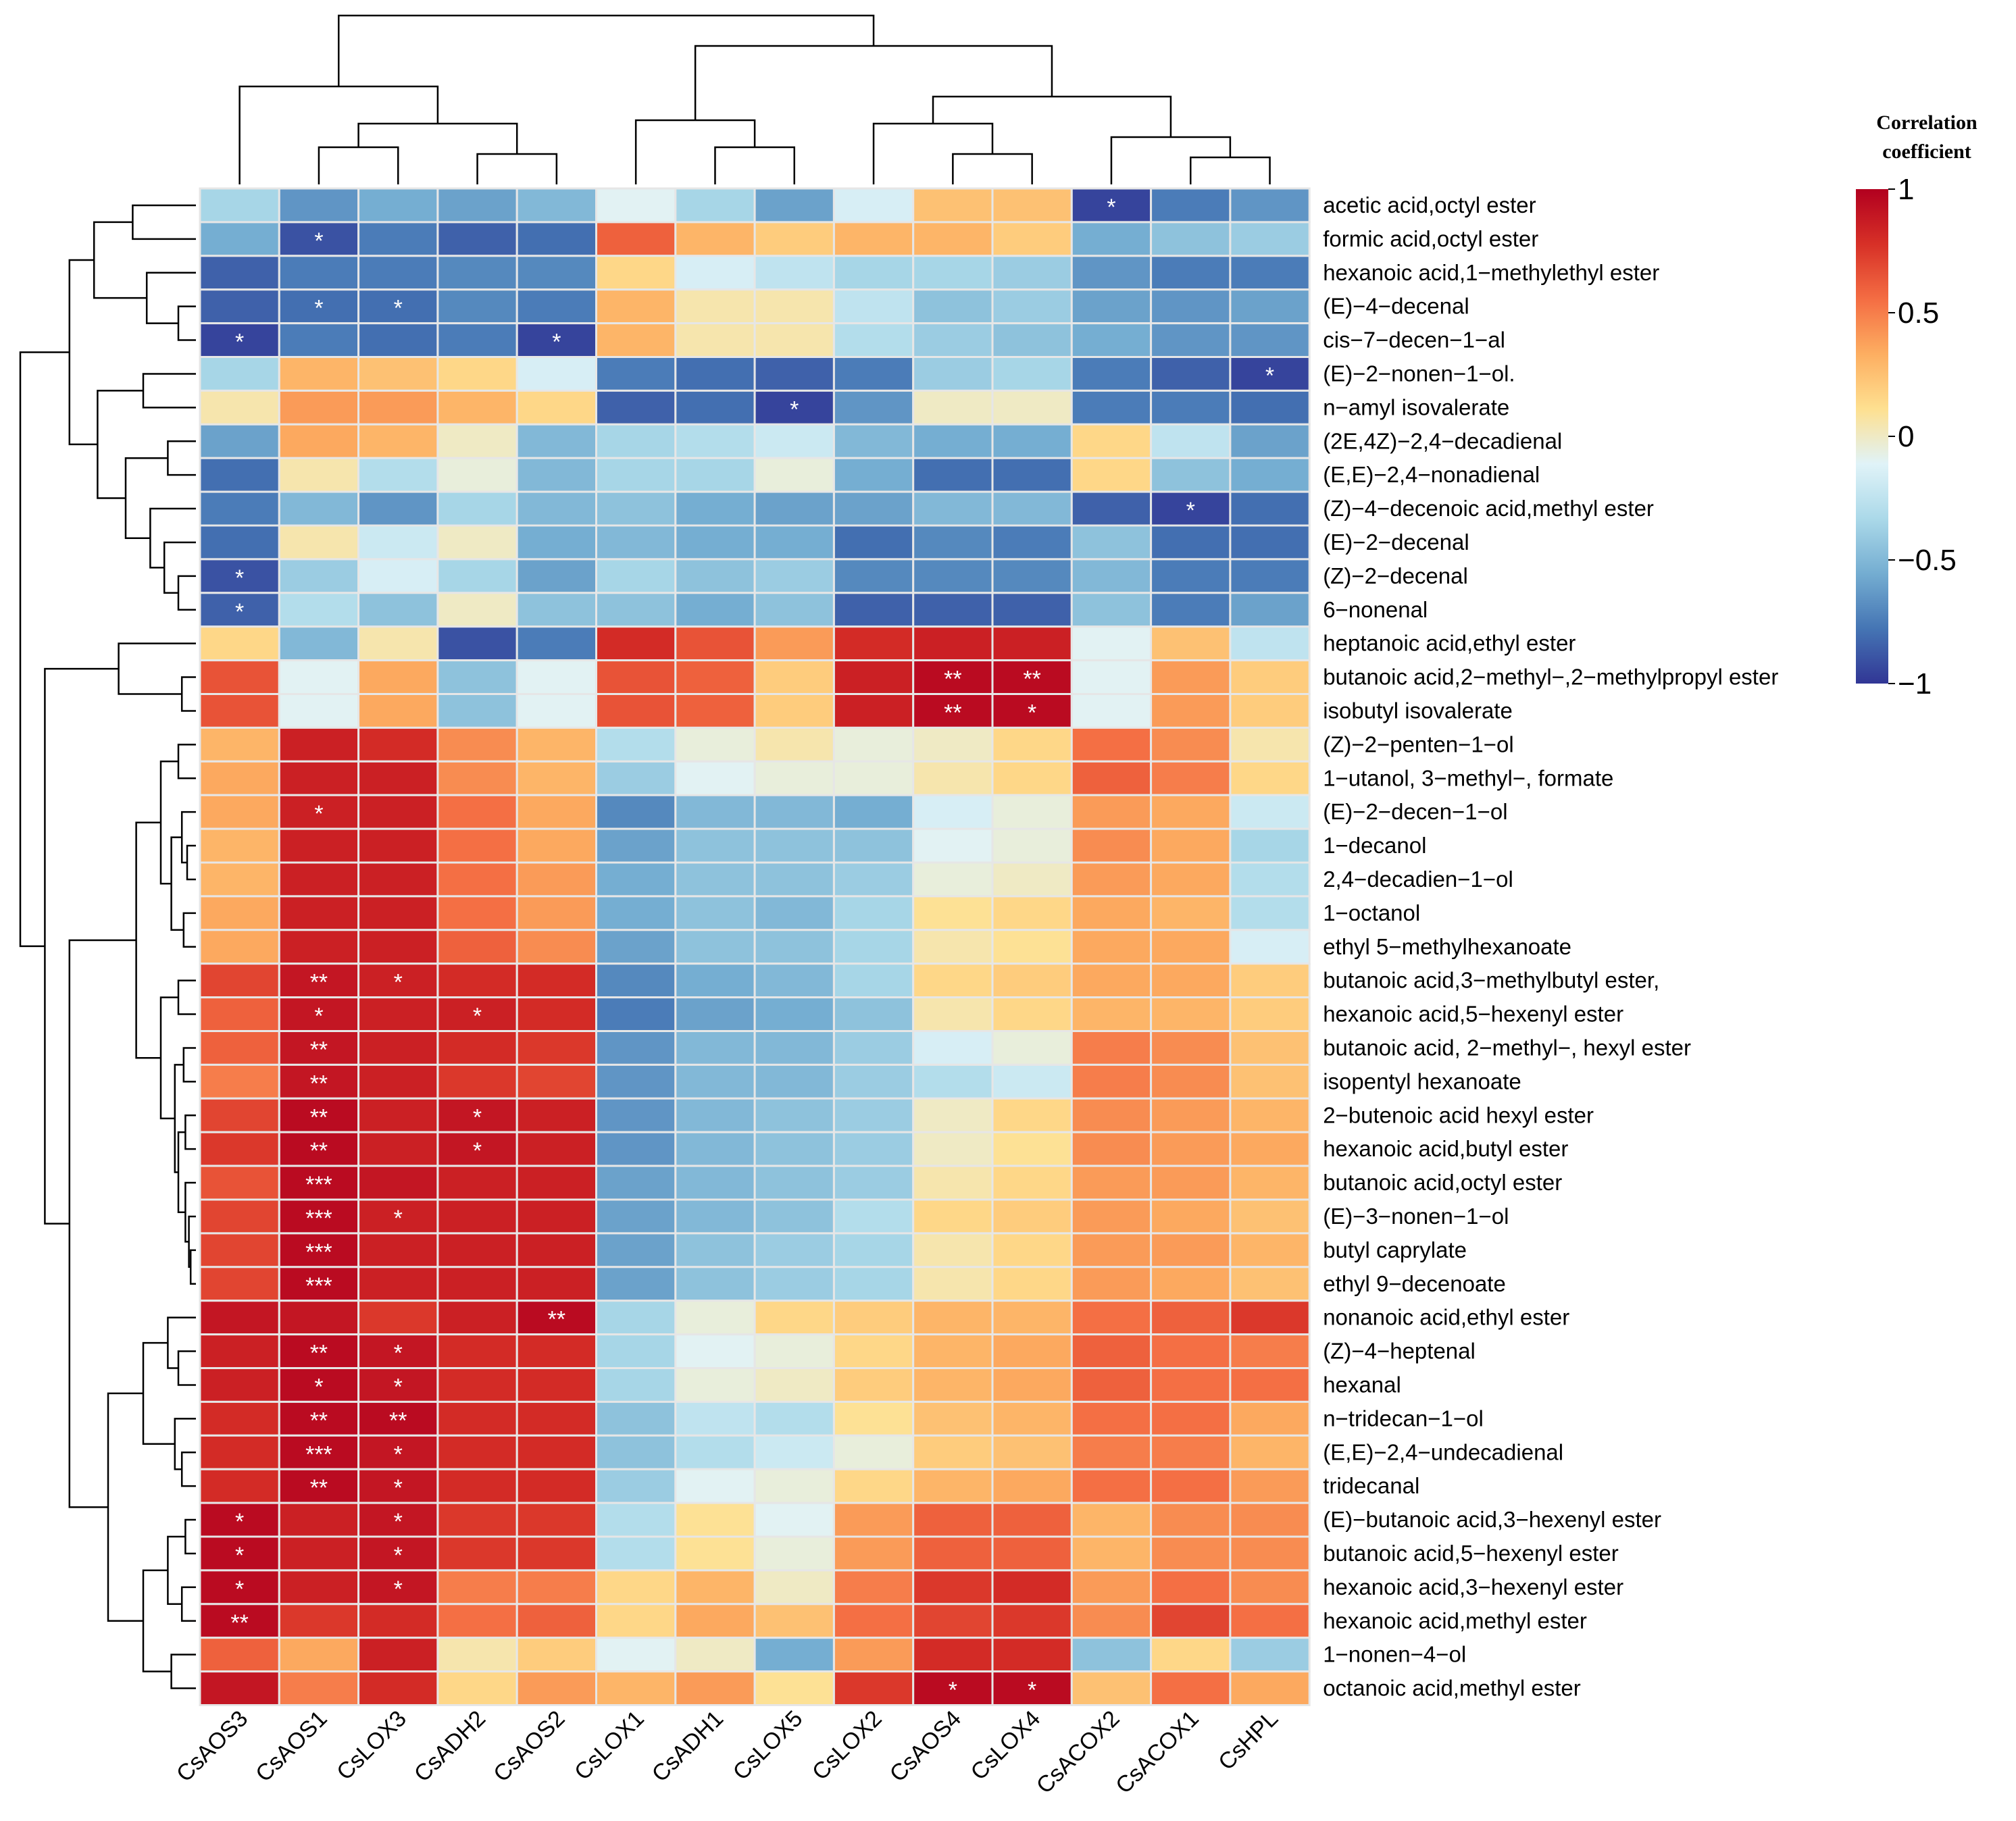 The height and width of the screenshot is (1821, 2016). I want to click on legend-tick-label: 1, so click(1906, 189).